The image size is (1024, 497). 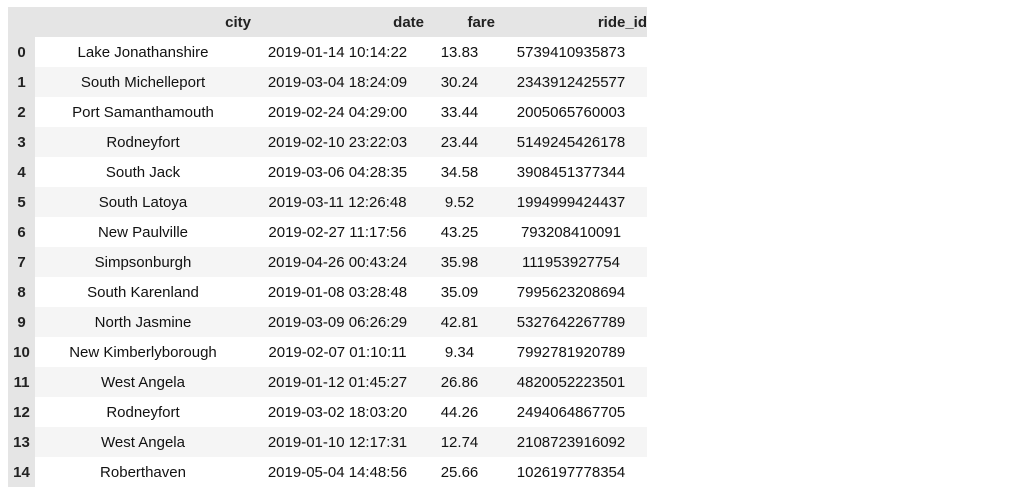 What do you see at coordinates (337, 172) in the screenshot?
I see `date-cell: 2019-03-06 04:28:35` at bounding box center [337, 172].